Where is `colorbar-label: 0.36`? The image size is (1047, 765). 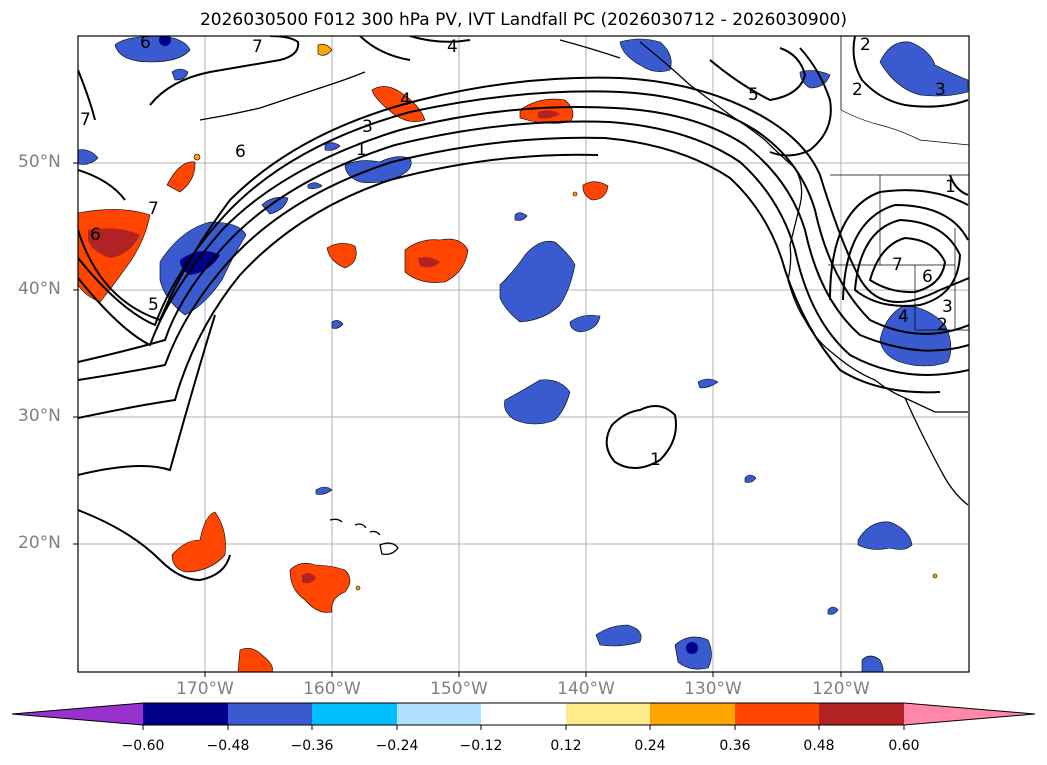
colorbar-label: 0.36 is located at coordinates (735, 746).